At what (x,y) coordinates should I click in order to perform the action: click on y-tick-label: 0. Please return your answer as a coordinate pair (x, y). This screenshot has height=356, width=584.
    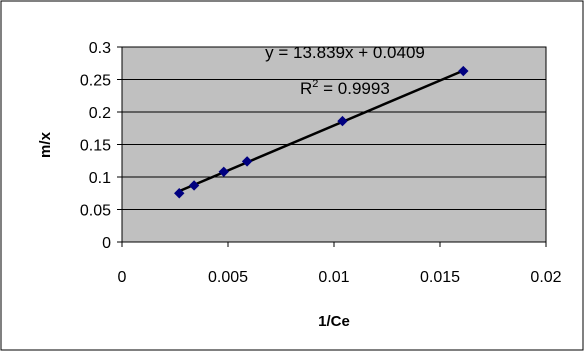
    Looking at the image, I should click on (106, 243).